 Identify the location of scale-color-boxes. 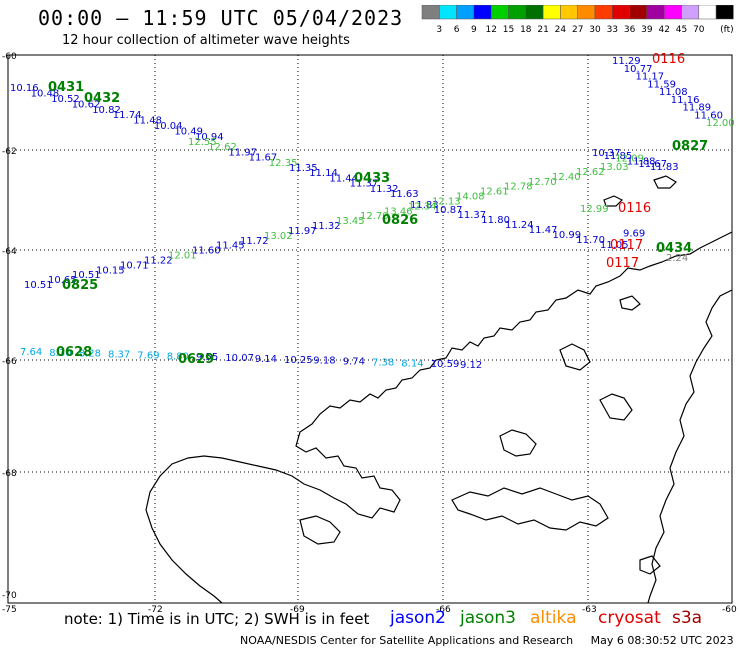
(577, 12).